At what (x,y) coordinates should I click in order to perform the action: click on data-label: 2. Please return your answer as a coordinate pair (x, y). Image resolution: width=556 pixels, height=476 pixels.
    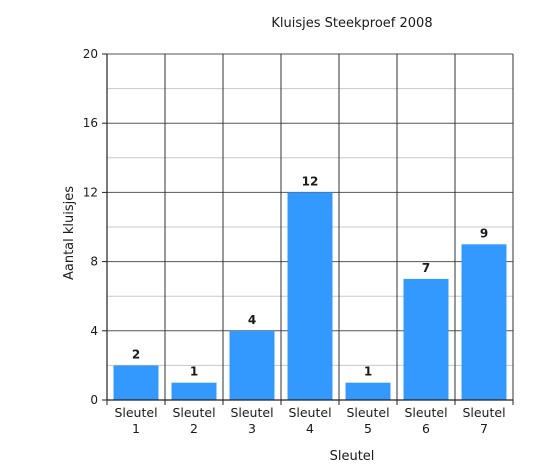
    Looking at the image, I should click on (136, 354).